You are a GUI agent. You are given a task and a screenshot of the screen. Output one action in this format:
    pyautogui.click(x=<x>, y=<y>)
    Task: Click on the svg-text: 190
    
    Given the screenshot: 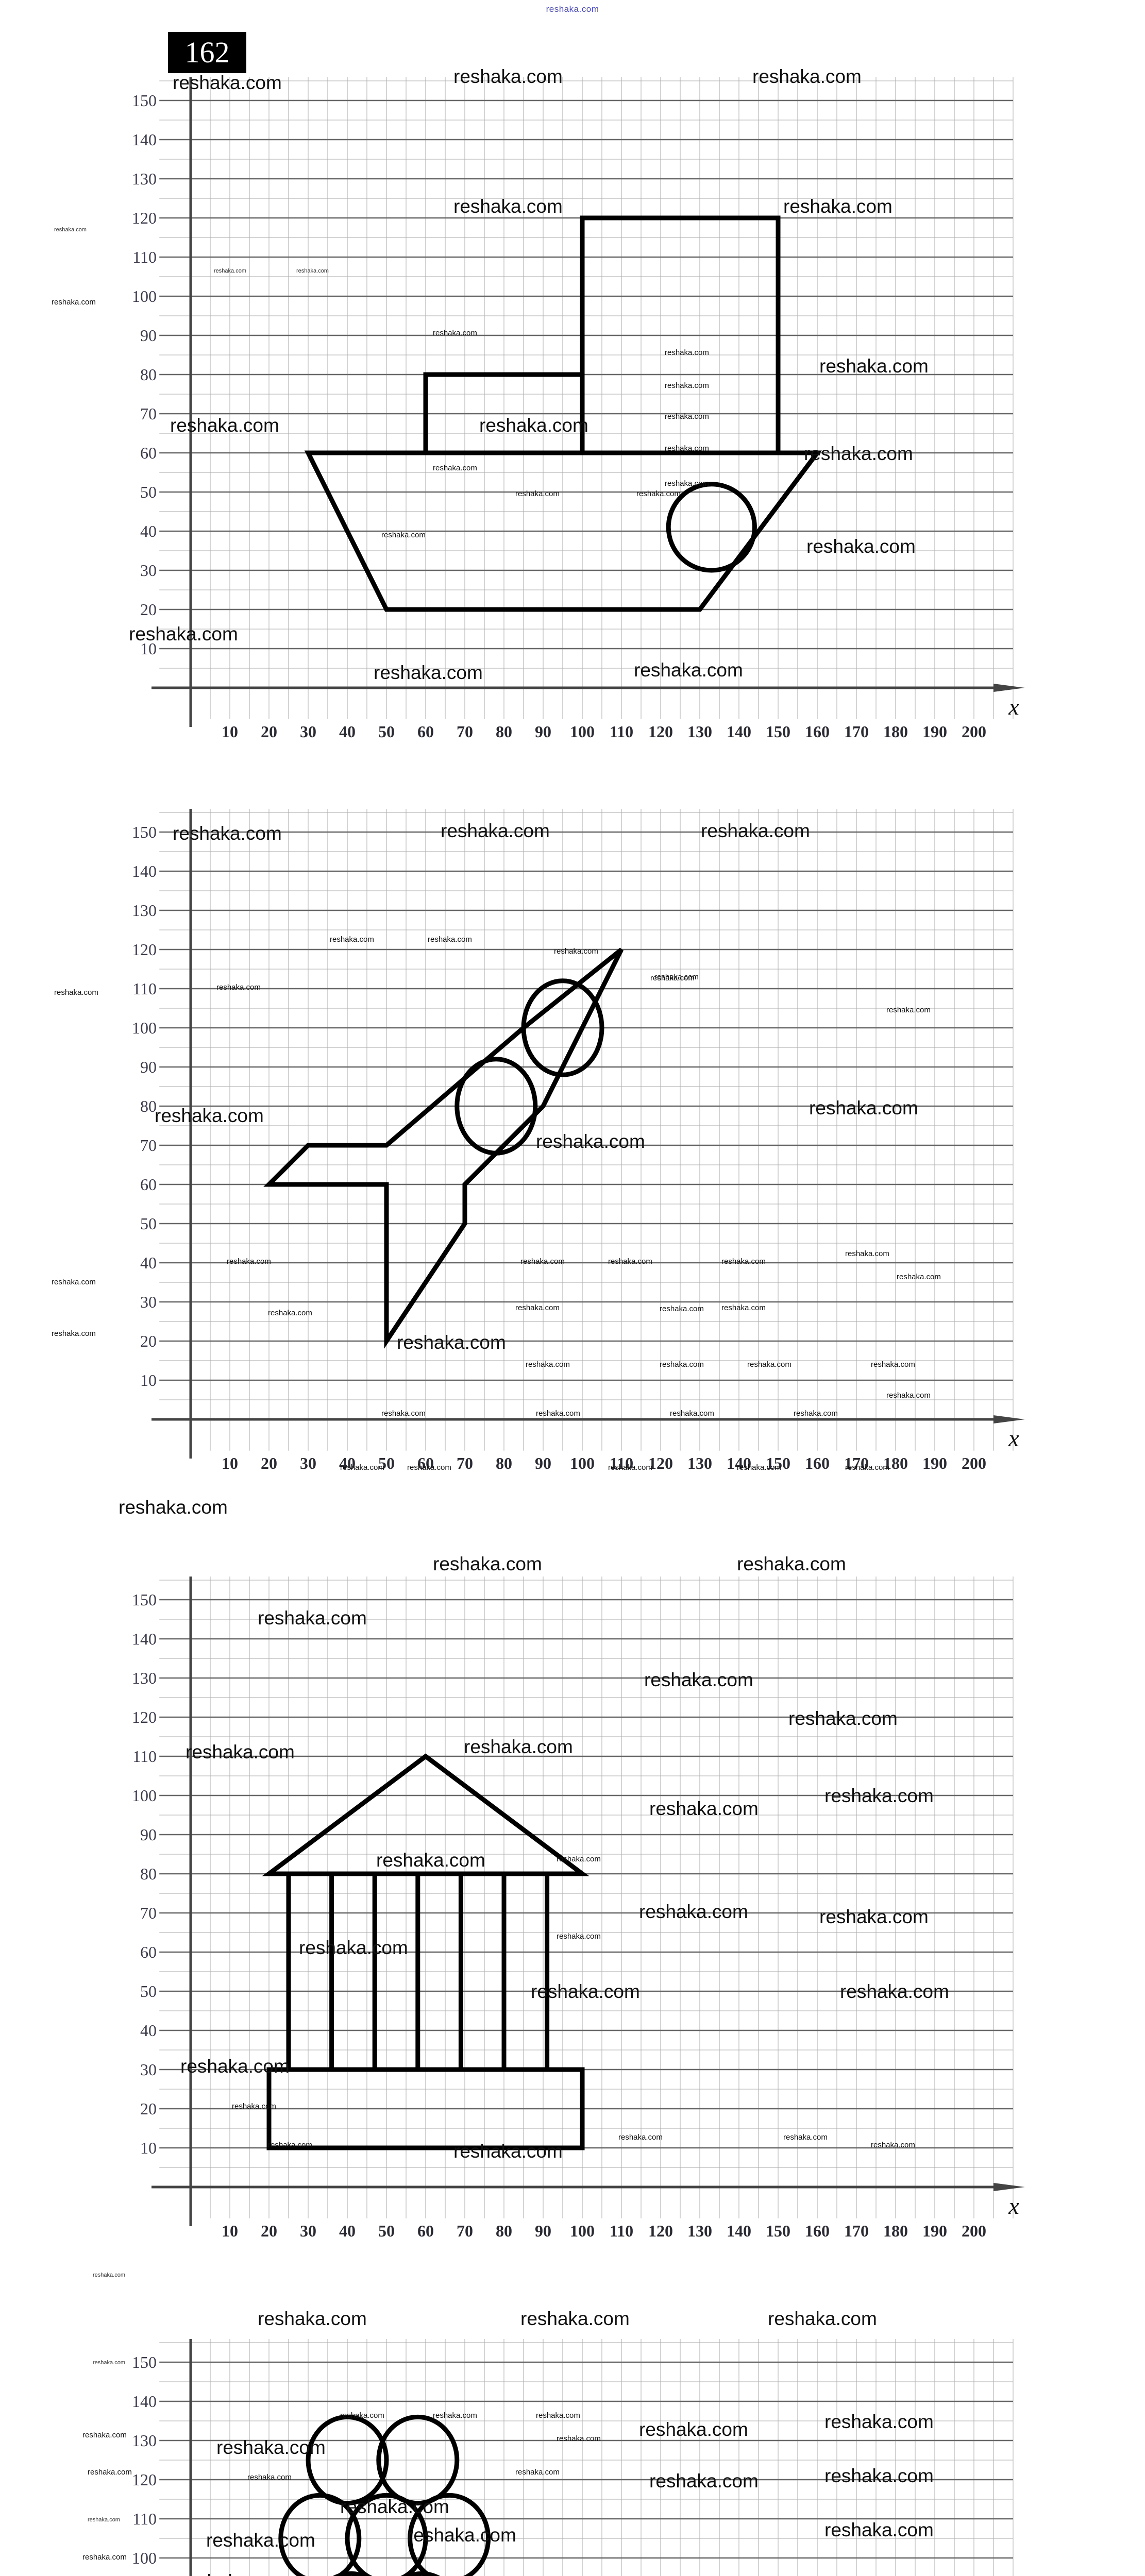 What is the action you would take?
    pyautogui.click(x=934, y=1463)
    